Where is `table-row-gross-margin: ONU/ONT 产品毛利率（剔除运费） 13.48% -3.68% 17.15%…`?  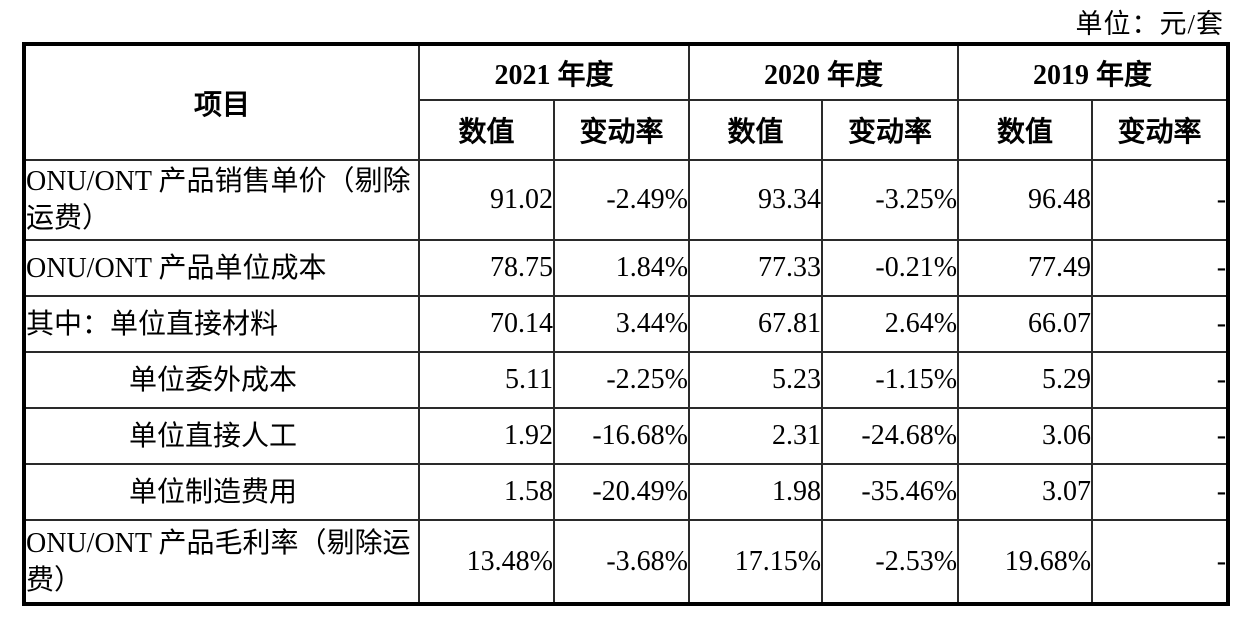
table-row-gross-margin: ONU/ONT 产品毛利率（剔除运费） 13.48% -3.68% 17.15%… is located at coordinates (626, 562).